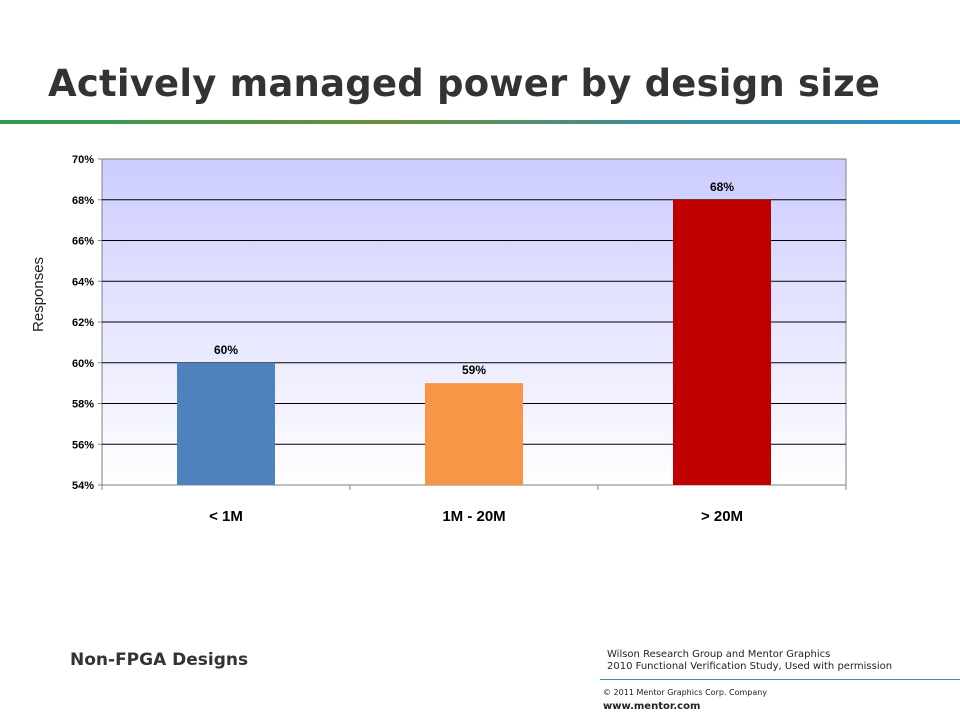 The height and width of the screenshot is (720, 960). I want to click on y-tick-label: 62%, so click(83, 323).